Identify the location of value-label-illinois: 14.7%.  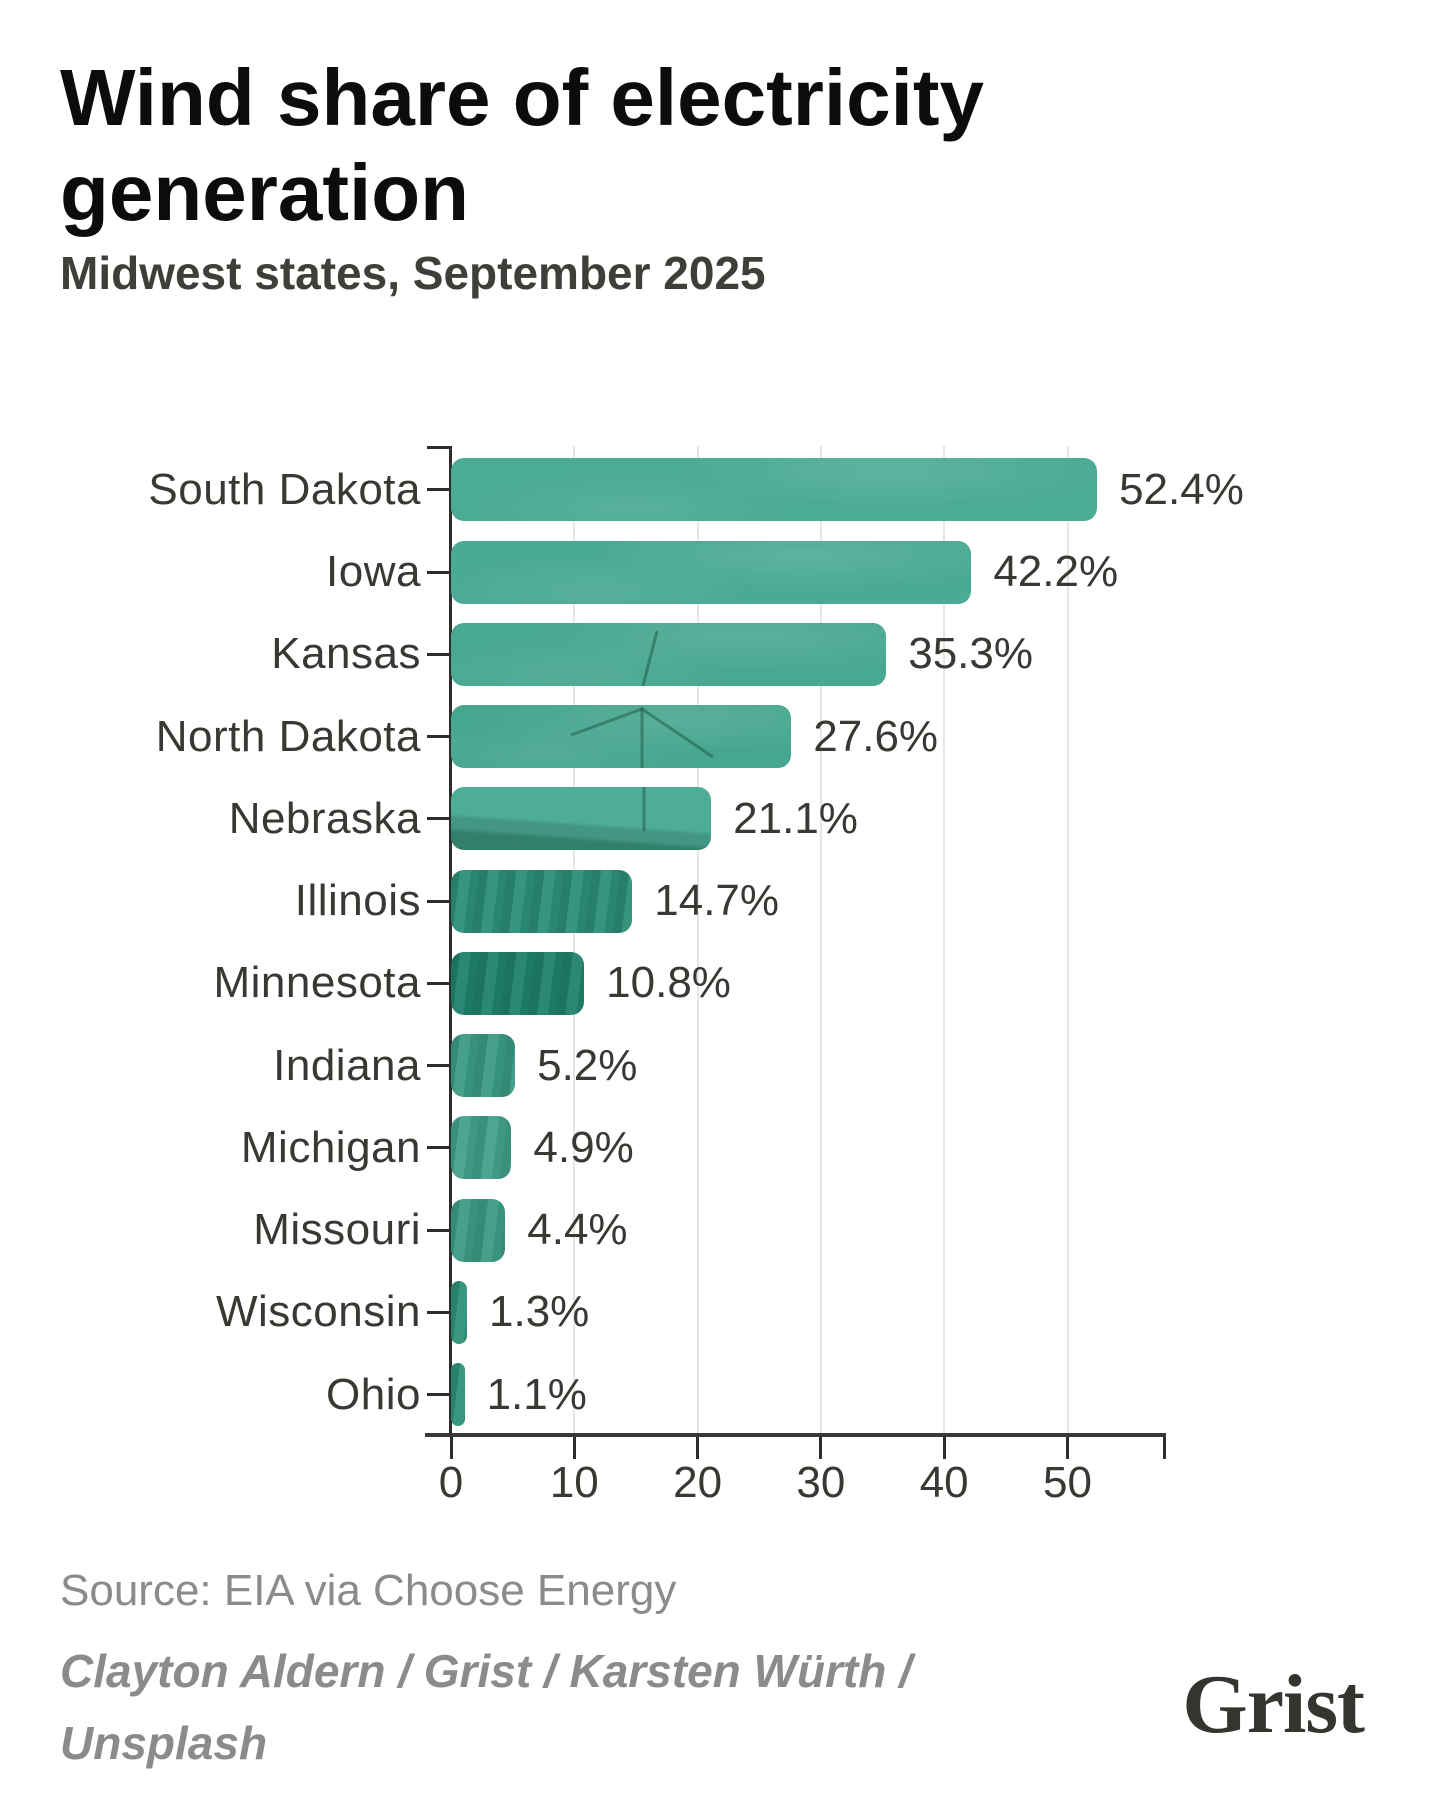
(717, 901).